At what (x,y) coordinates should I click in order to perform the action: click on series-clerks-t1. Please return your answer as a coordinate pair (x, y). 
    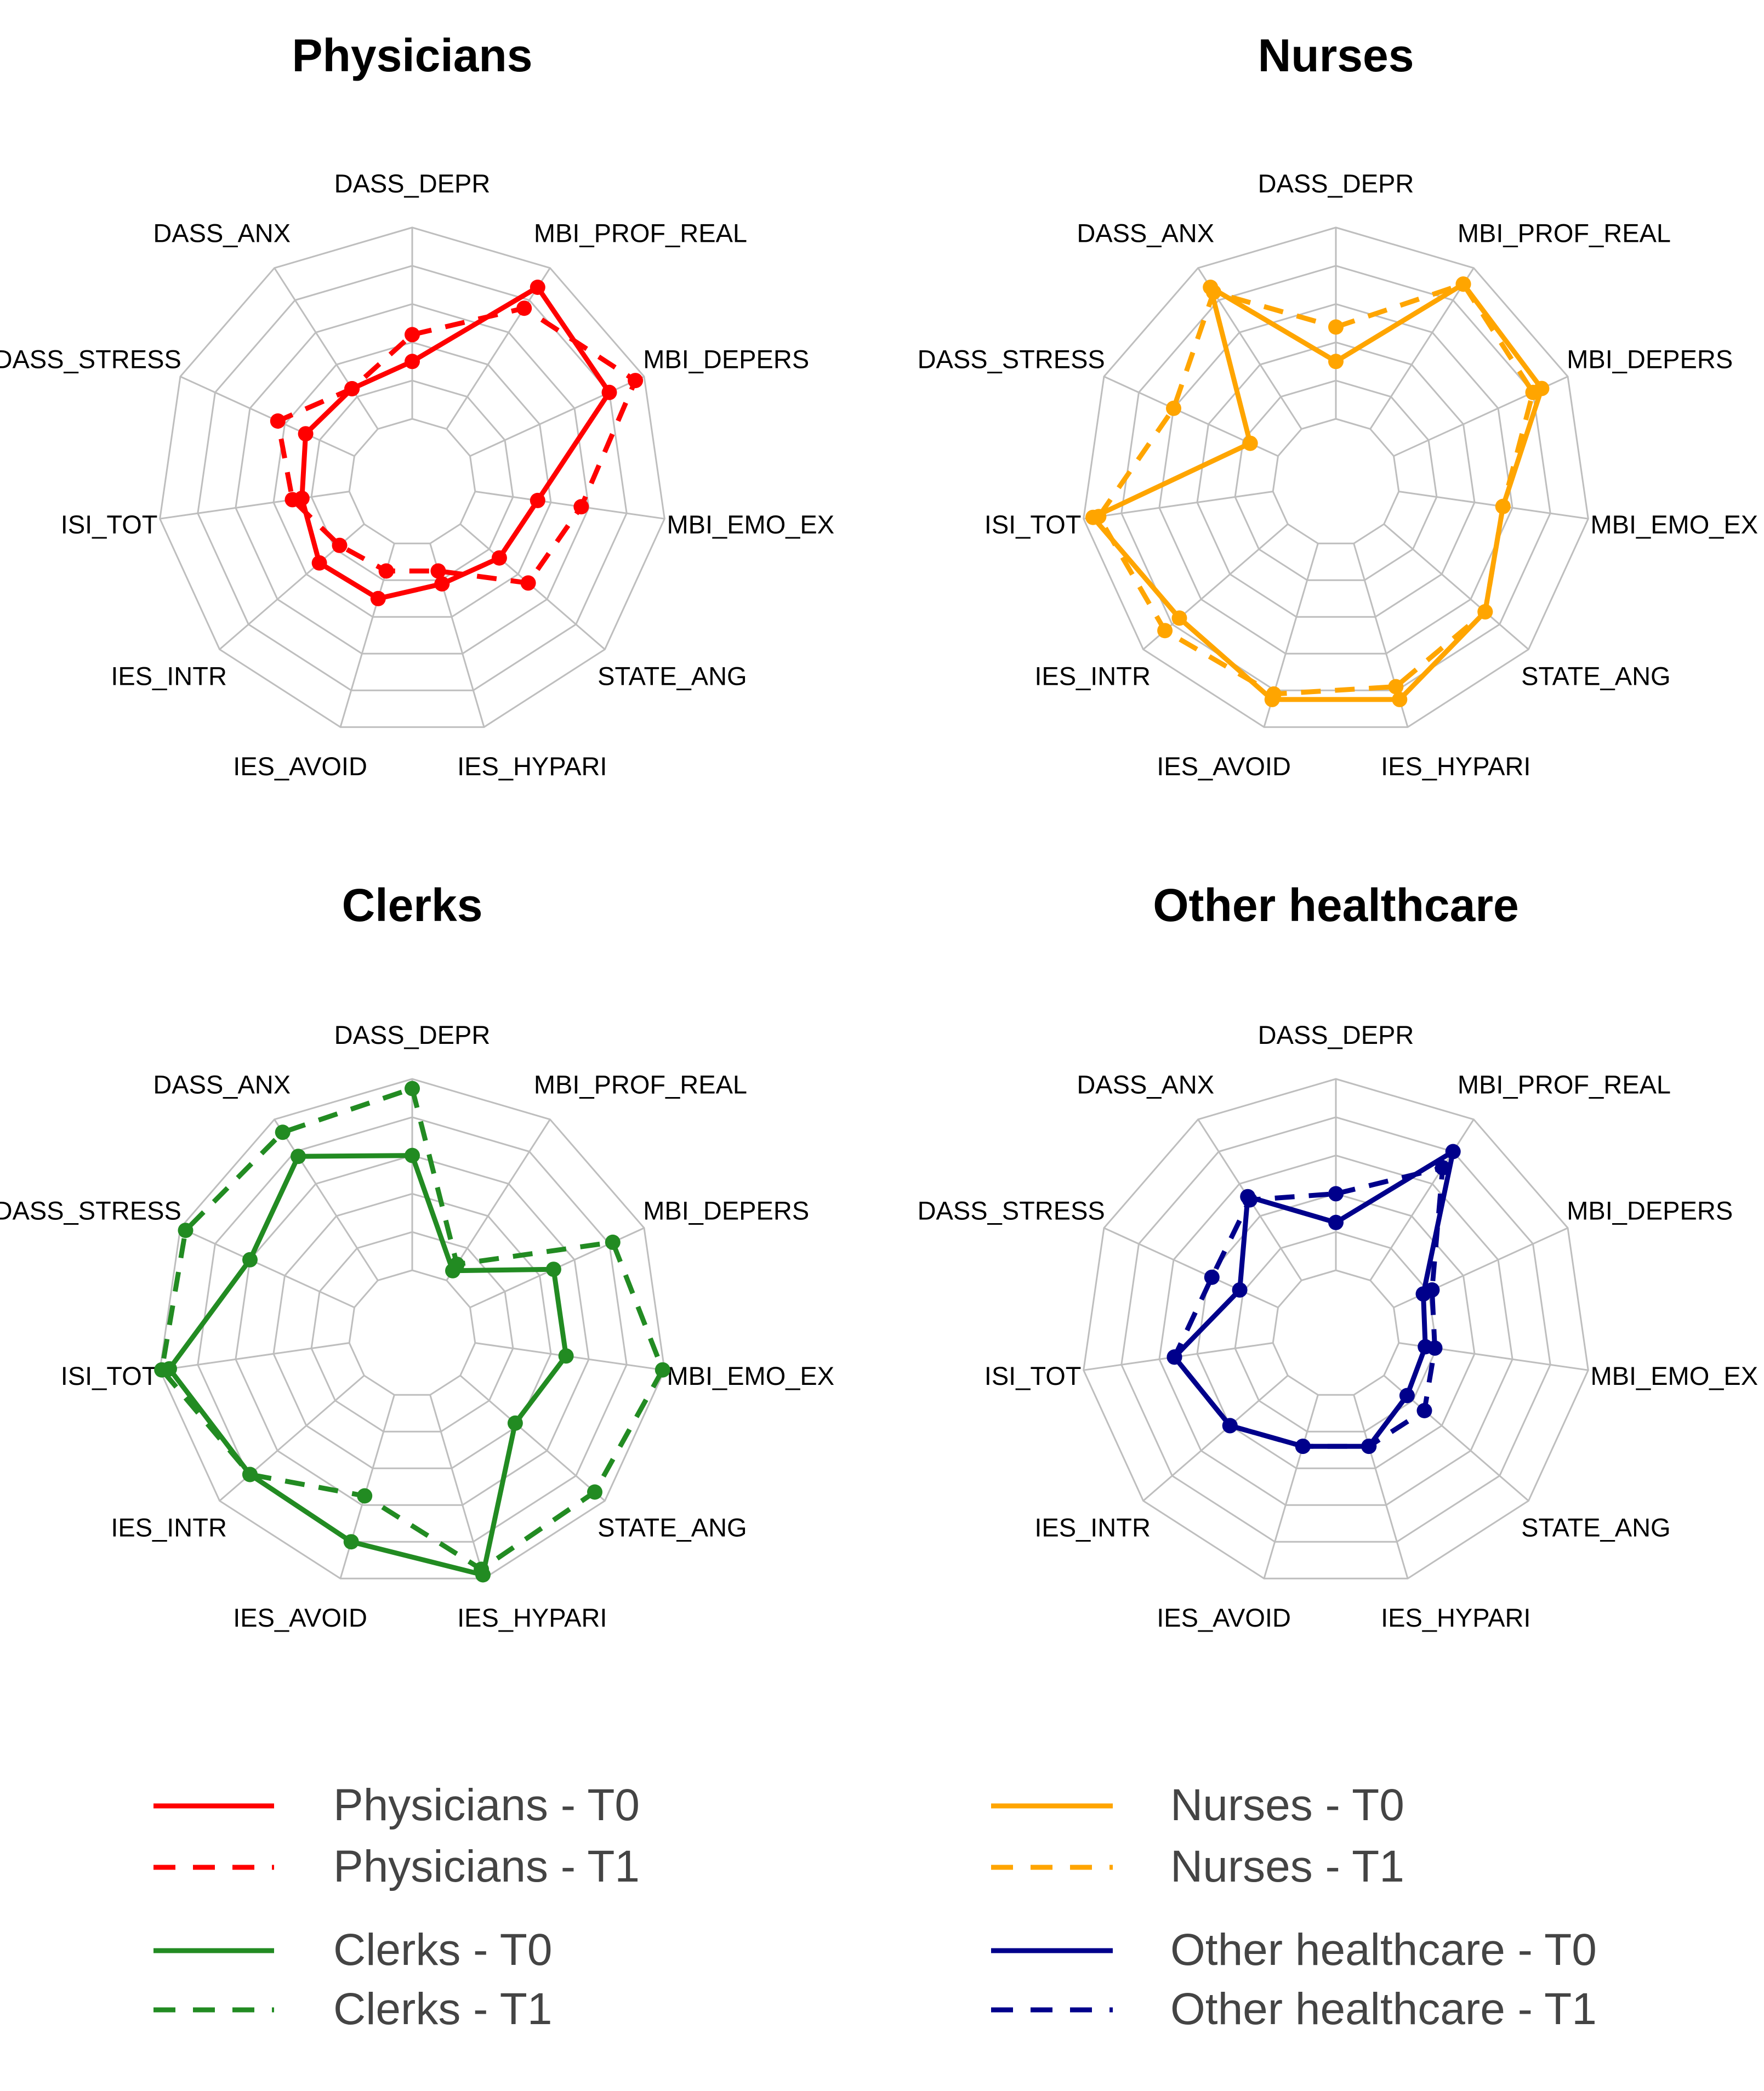
    Looking at the image, I should click on (412, 1329).